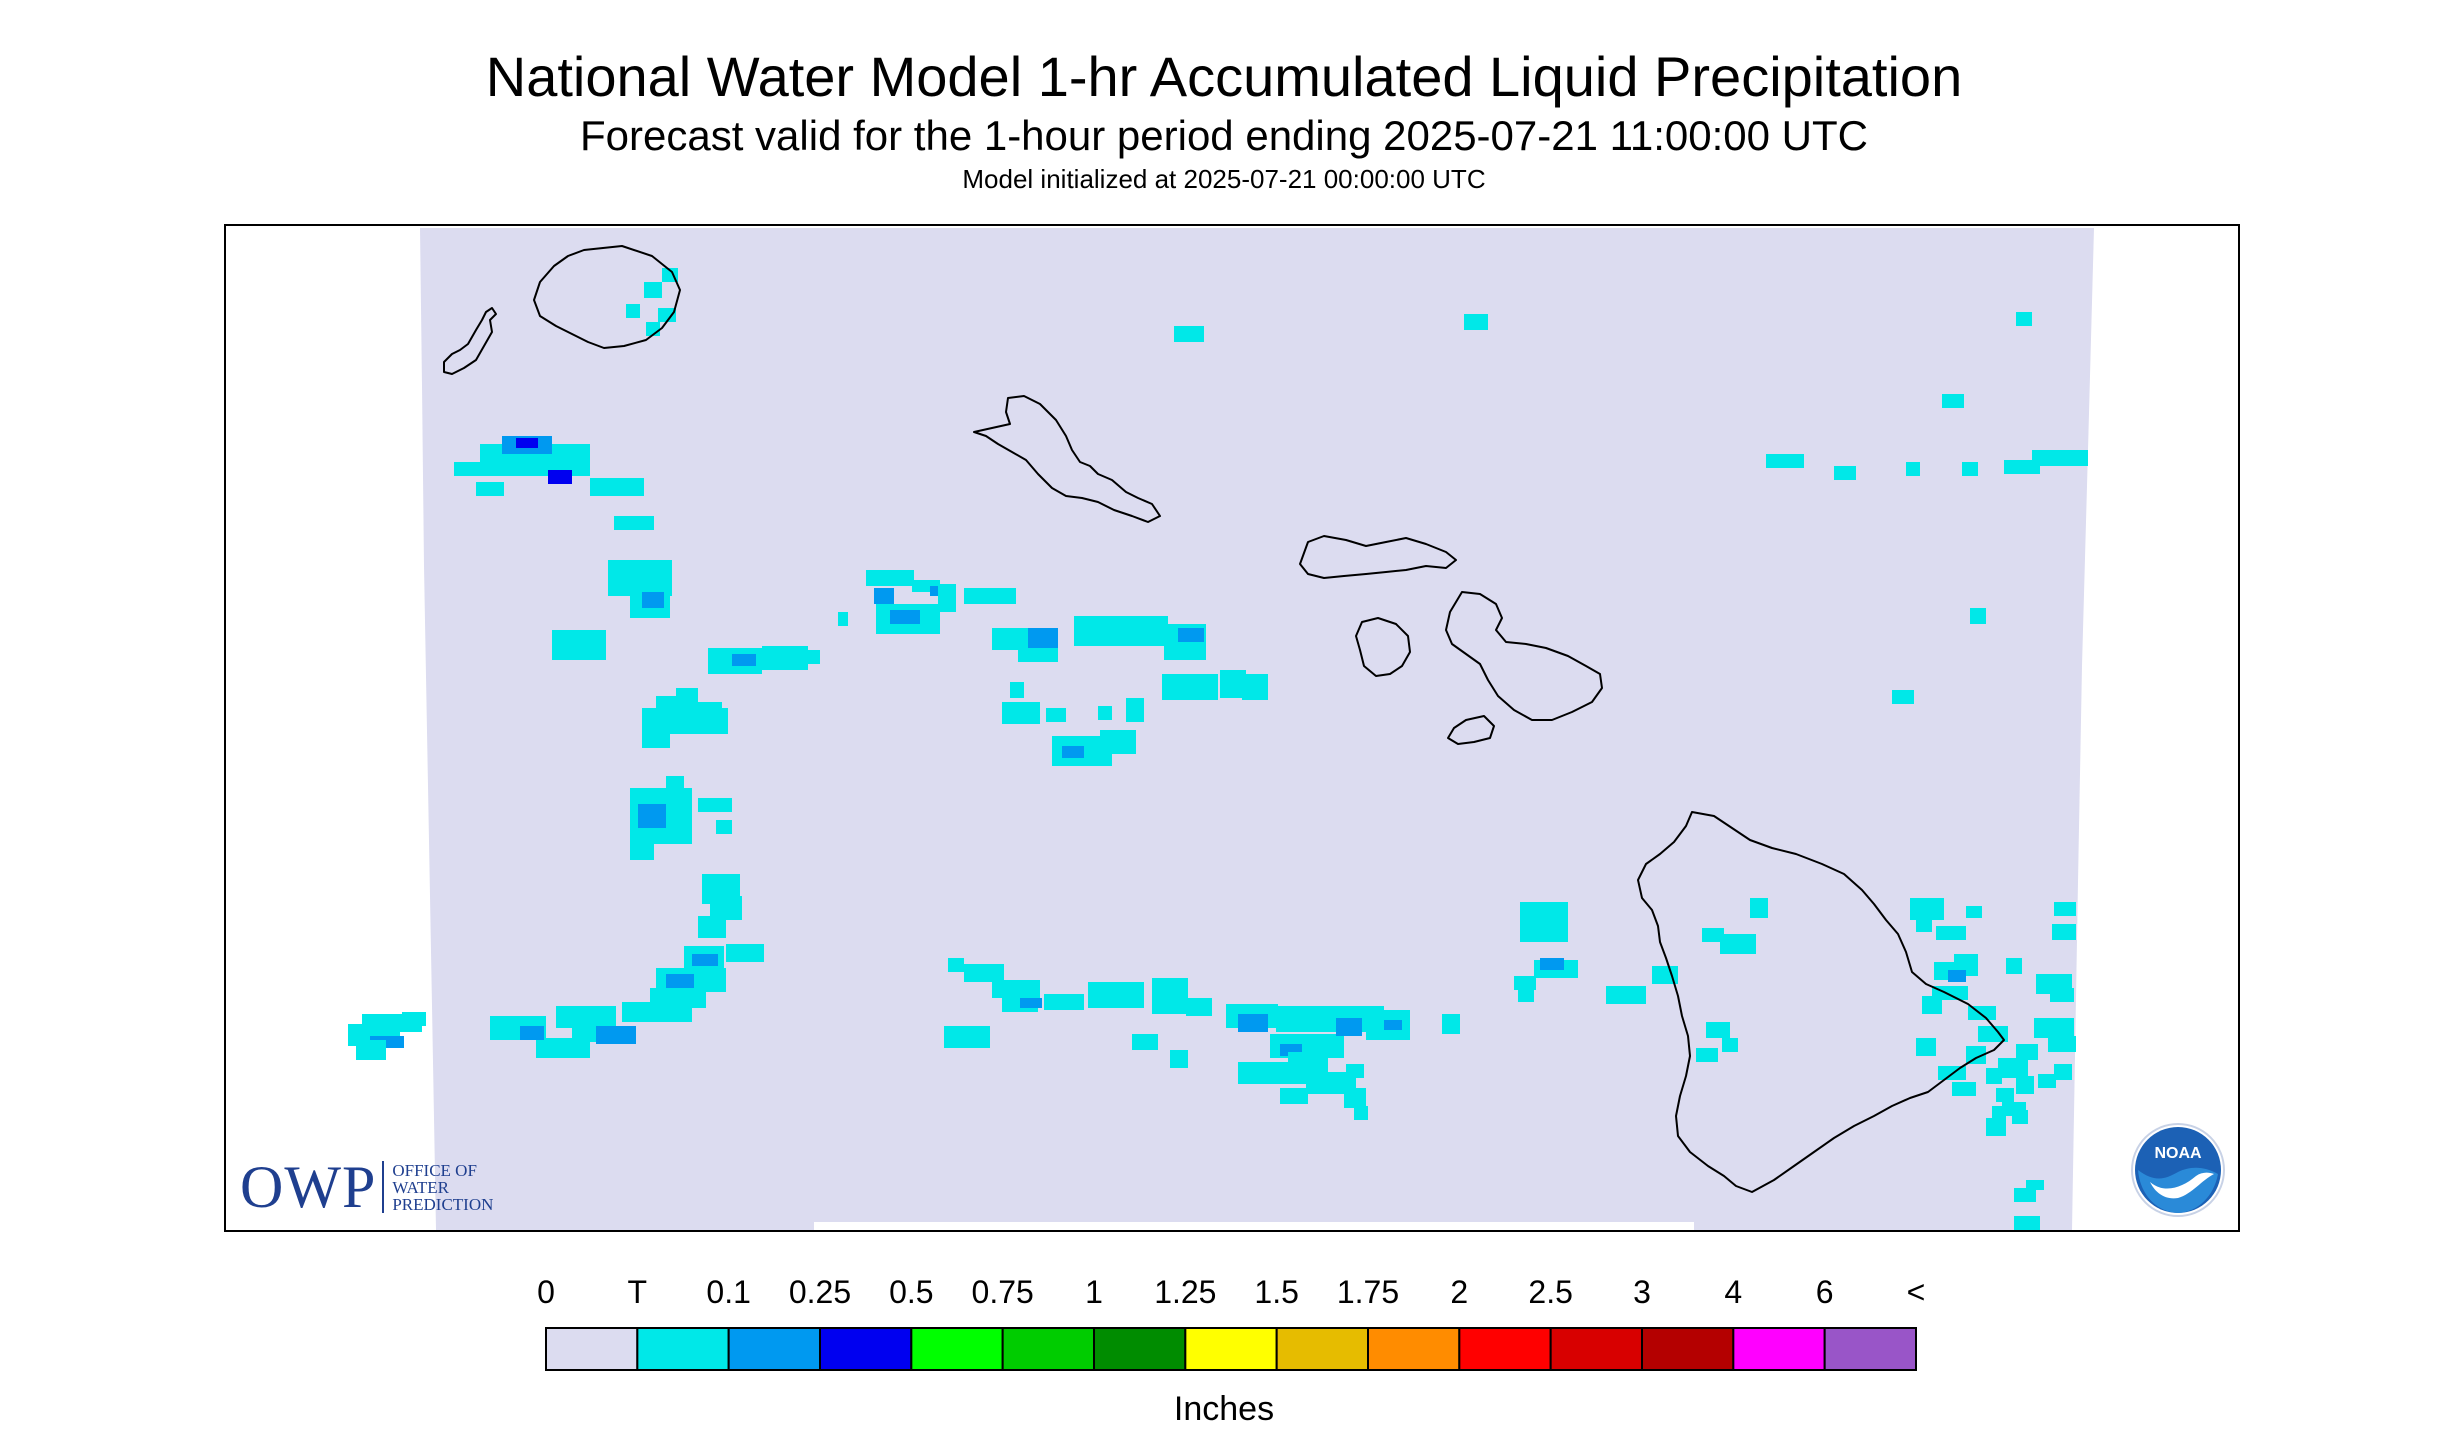  I want to click on kauai-coastline, so click(607, 297).